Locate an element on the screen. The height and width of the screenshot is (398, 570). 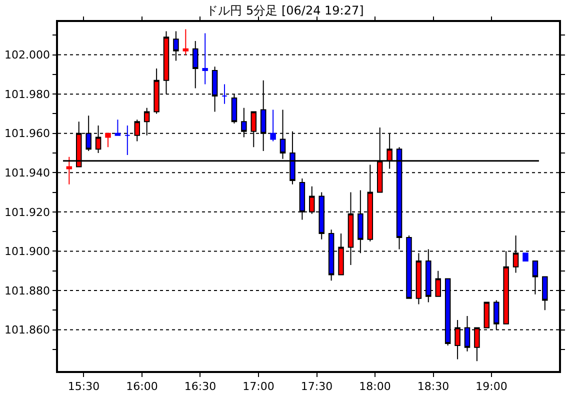
y-tick-label: 101.900 is located at coordinates (27, 251).